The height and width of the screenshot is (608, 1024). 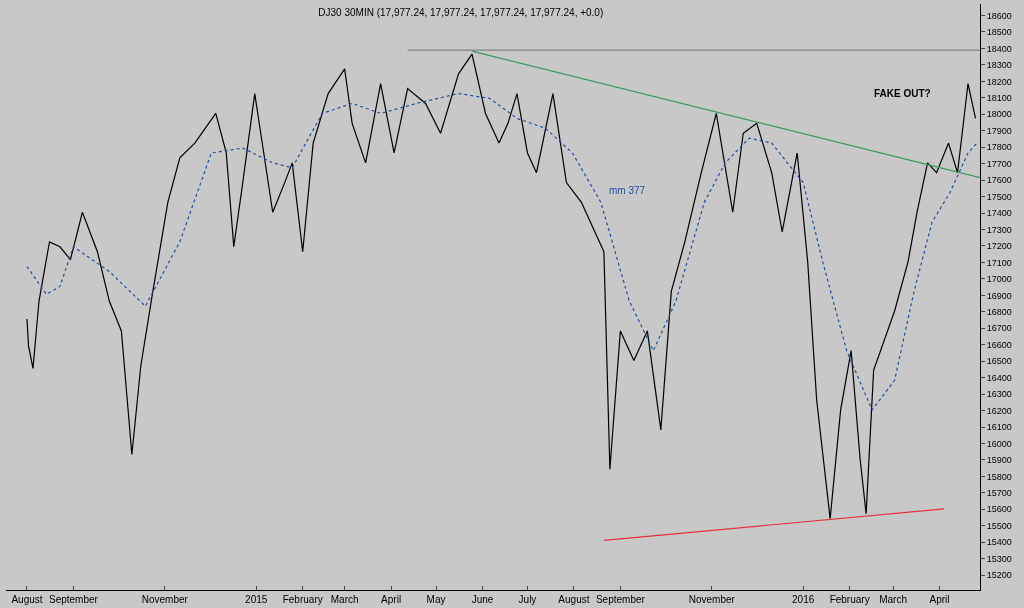 What do you see at coordinates (902, 93) in the screenshot?
I see `annotation: FAKE OUT?` at bounding box center [902, 93].